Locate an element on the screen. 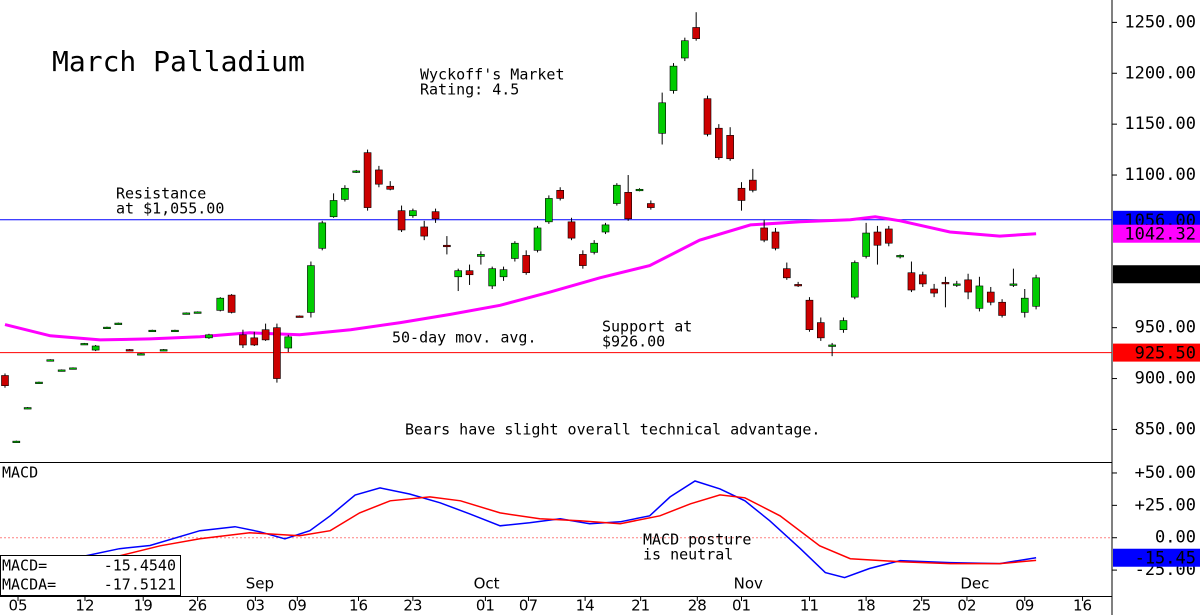 Image resolution: width=1200 pixels, height=615 pixels. x-tick-label: 26 is located at coordinates (197, 606).